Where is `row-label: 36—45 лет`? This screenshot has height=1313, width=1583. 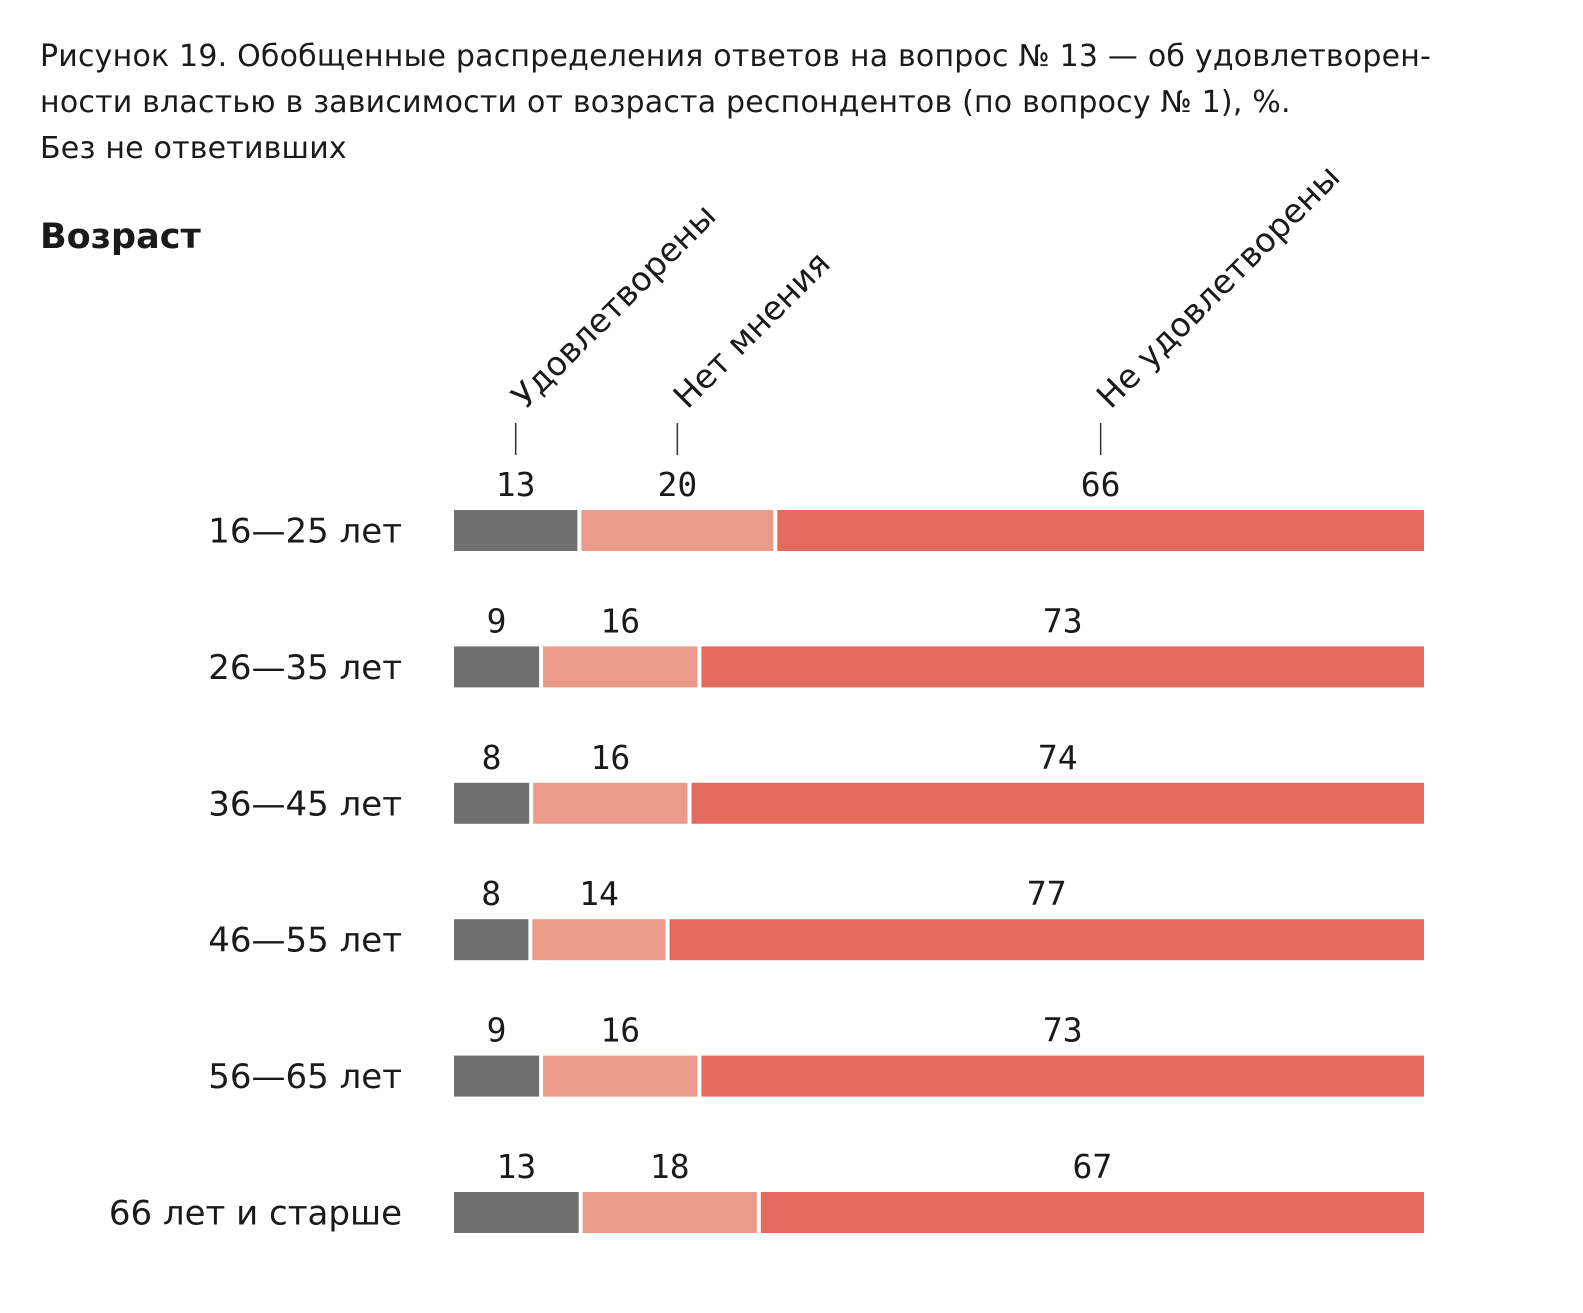
row-label: 36—45 лет is located at coordinates (305, 804).